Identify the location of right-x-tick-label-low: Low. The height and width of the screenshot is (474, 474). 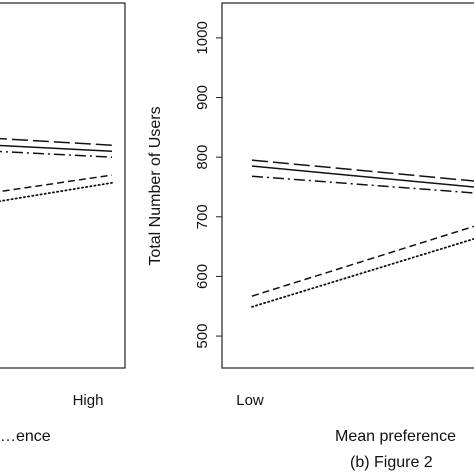
(250, 400).